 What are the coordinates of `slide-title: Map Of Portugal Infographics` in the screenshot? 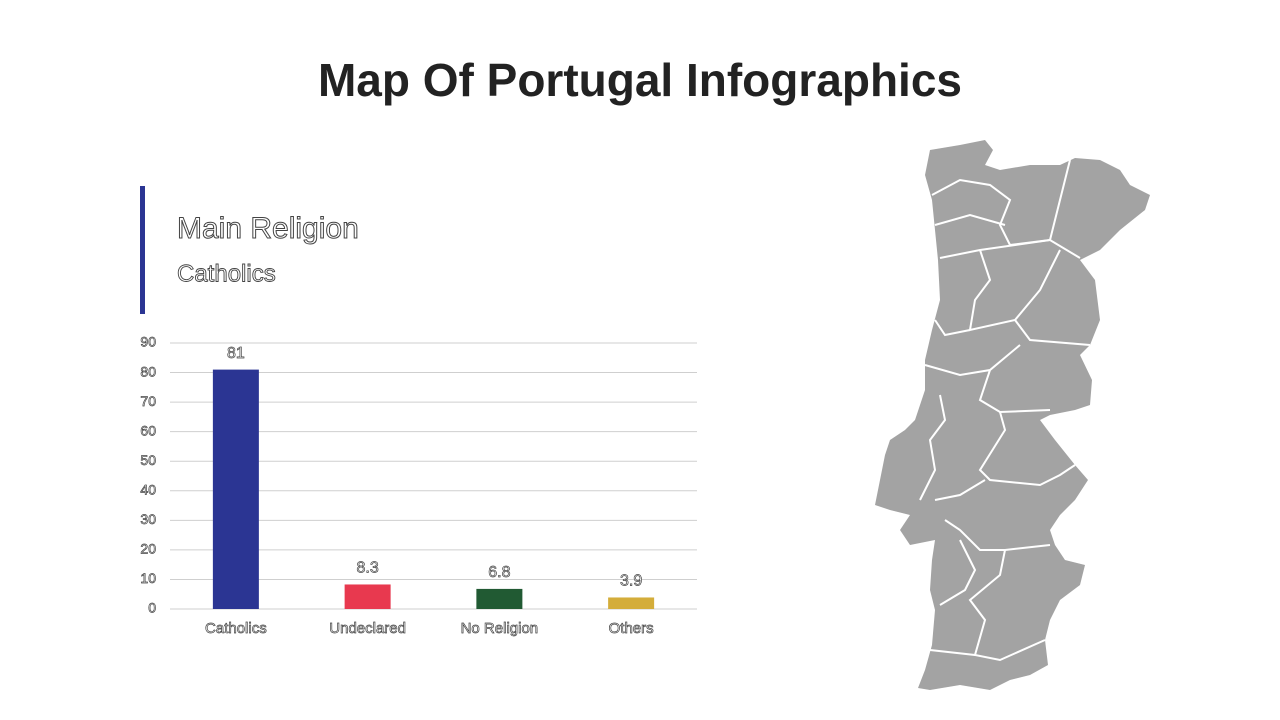 It's located at (640, 80).